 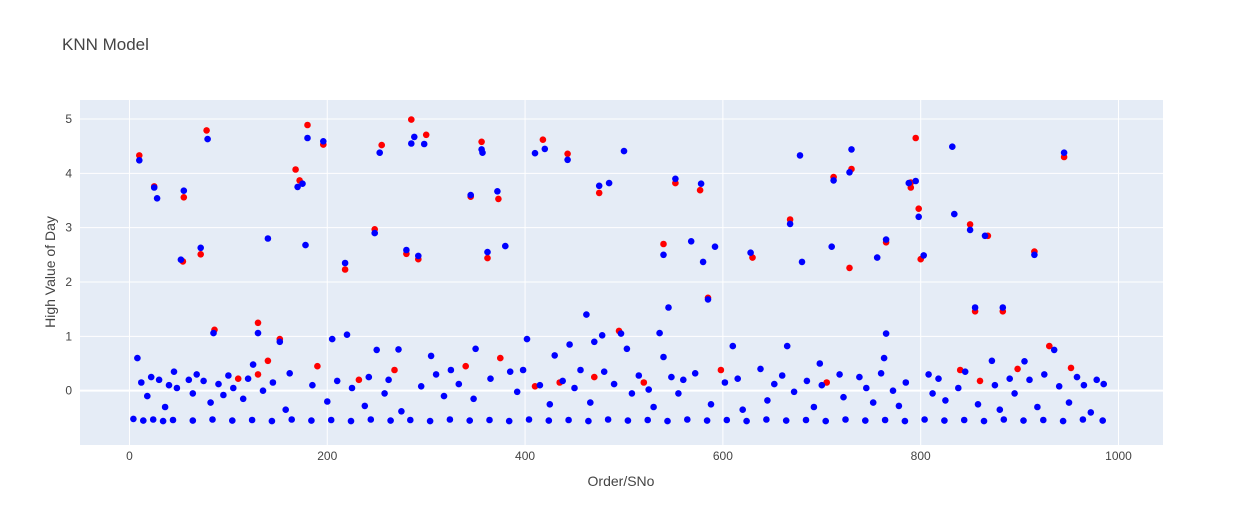 I want to click on x-tick-label: 400, so click(x=525, y=456).